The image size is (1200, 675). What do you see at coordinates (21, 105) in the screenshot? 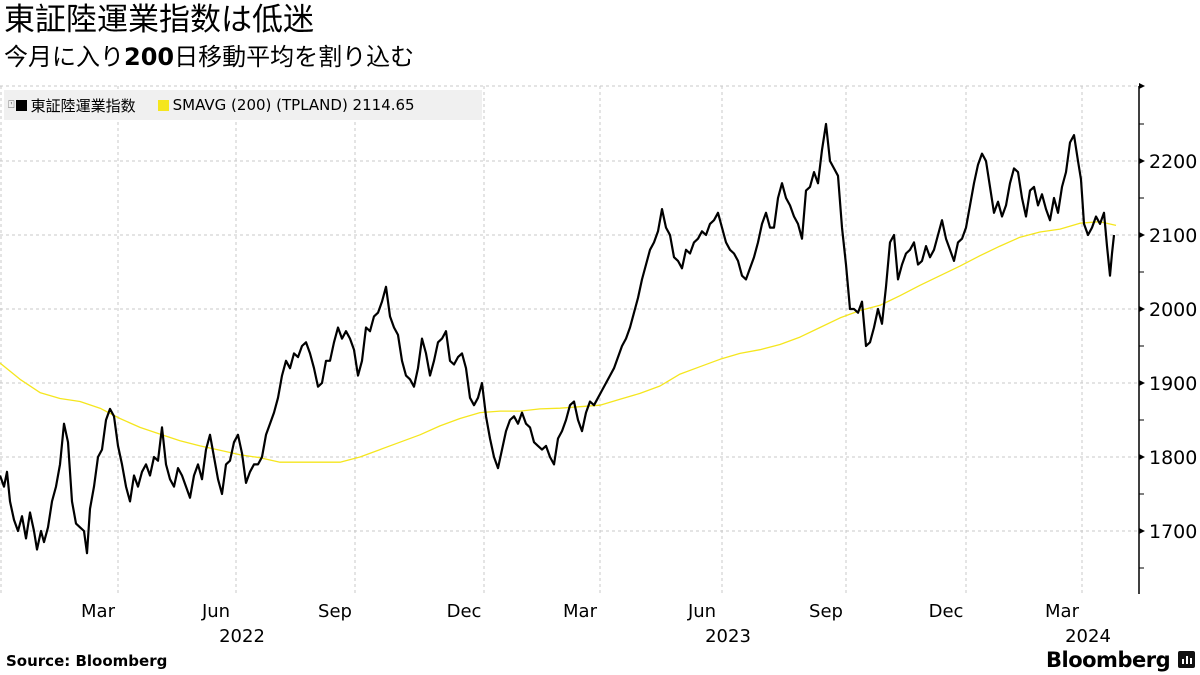
I see `legend-swatch-black` at bounding box center [21, 105].